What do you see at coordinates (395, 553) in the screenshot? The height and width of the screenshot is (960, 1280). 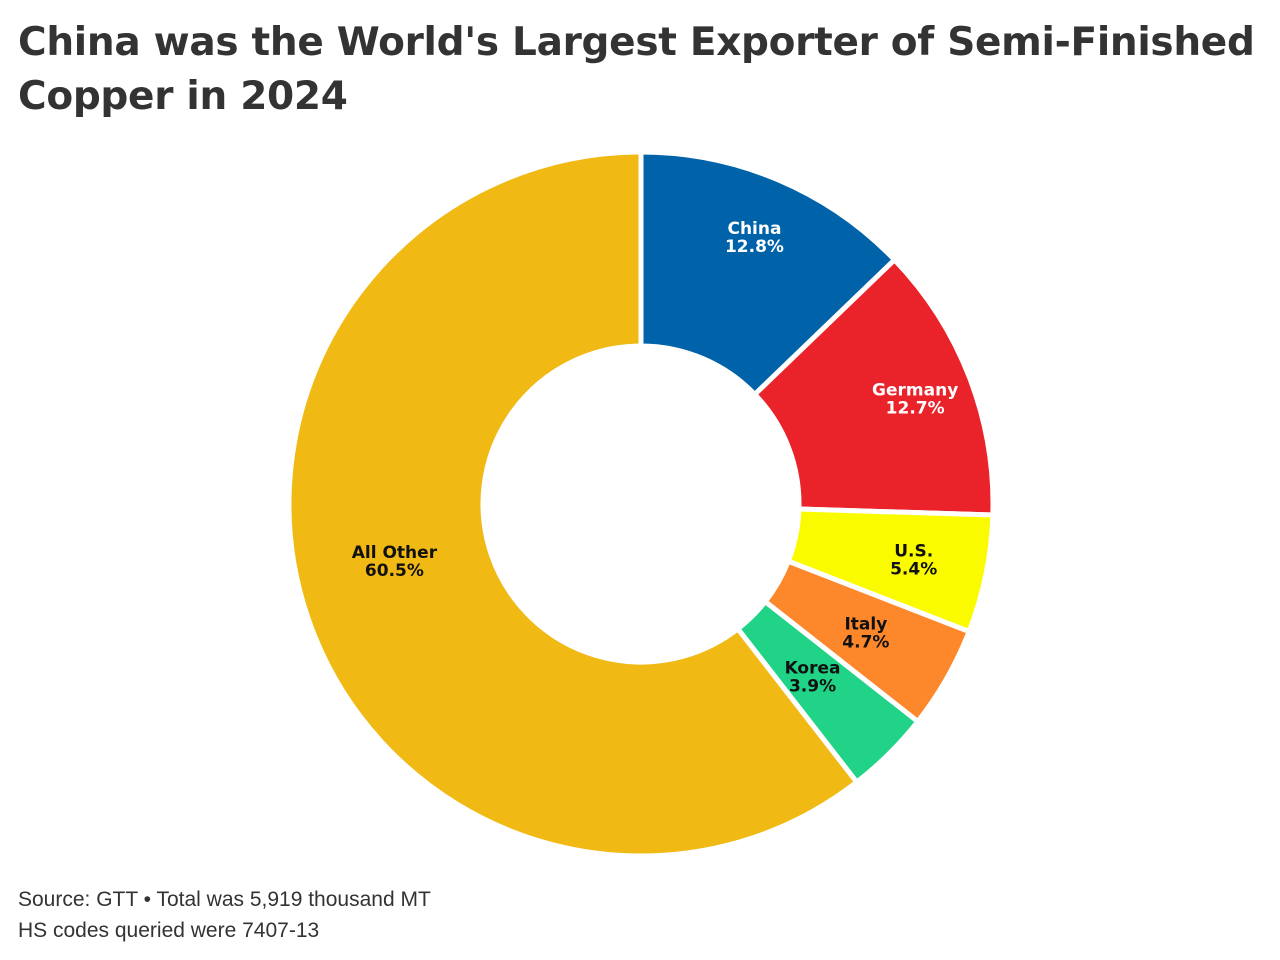 I see `slice-label-all-other: All Other` at bounding box center [395, 553].